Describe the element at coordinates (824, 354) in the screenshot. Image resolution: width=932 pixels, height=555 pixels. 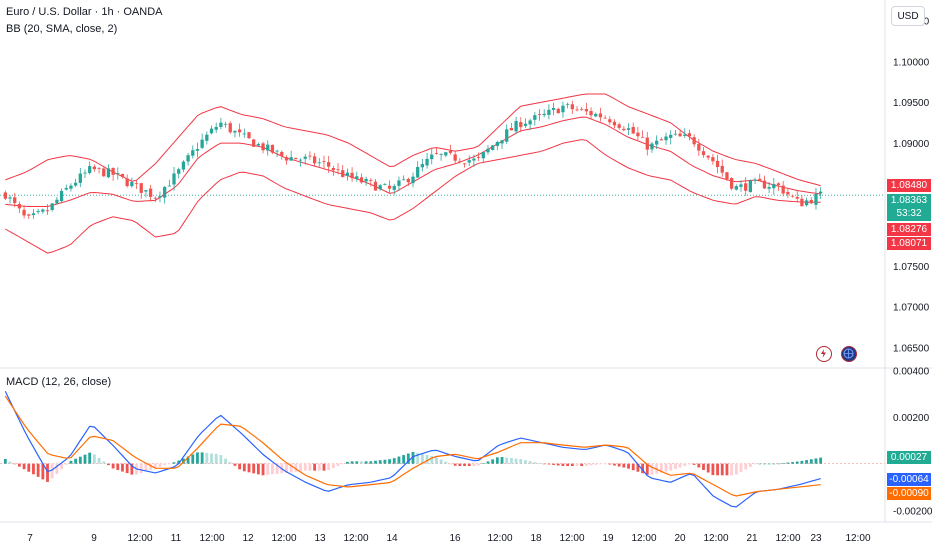
I see `lightning-icon` at that location.